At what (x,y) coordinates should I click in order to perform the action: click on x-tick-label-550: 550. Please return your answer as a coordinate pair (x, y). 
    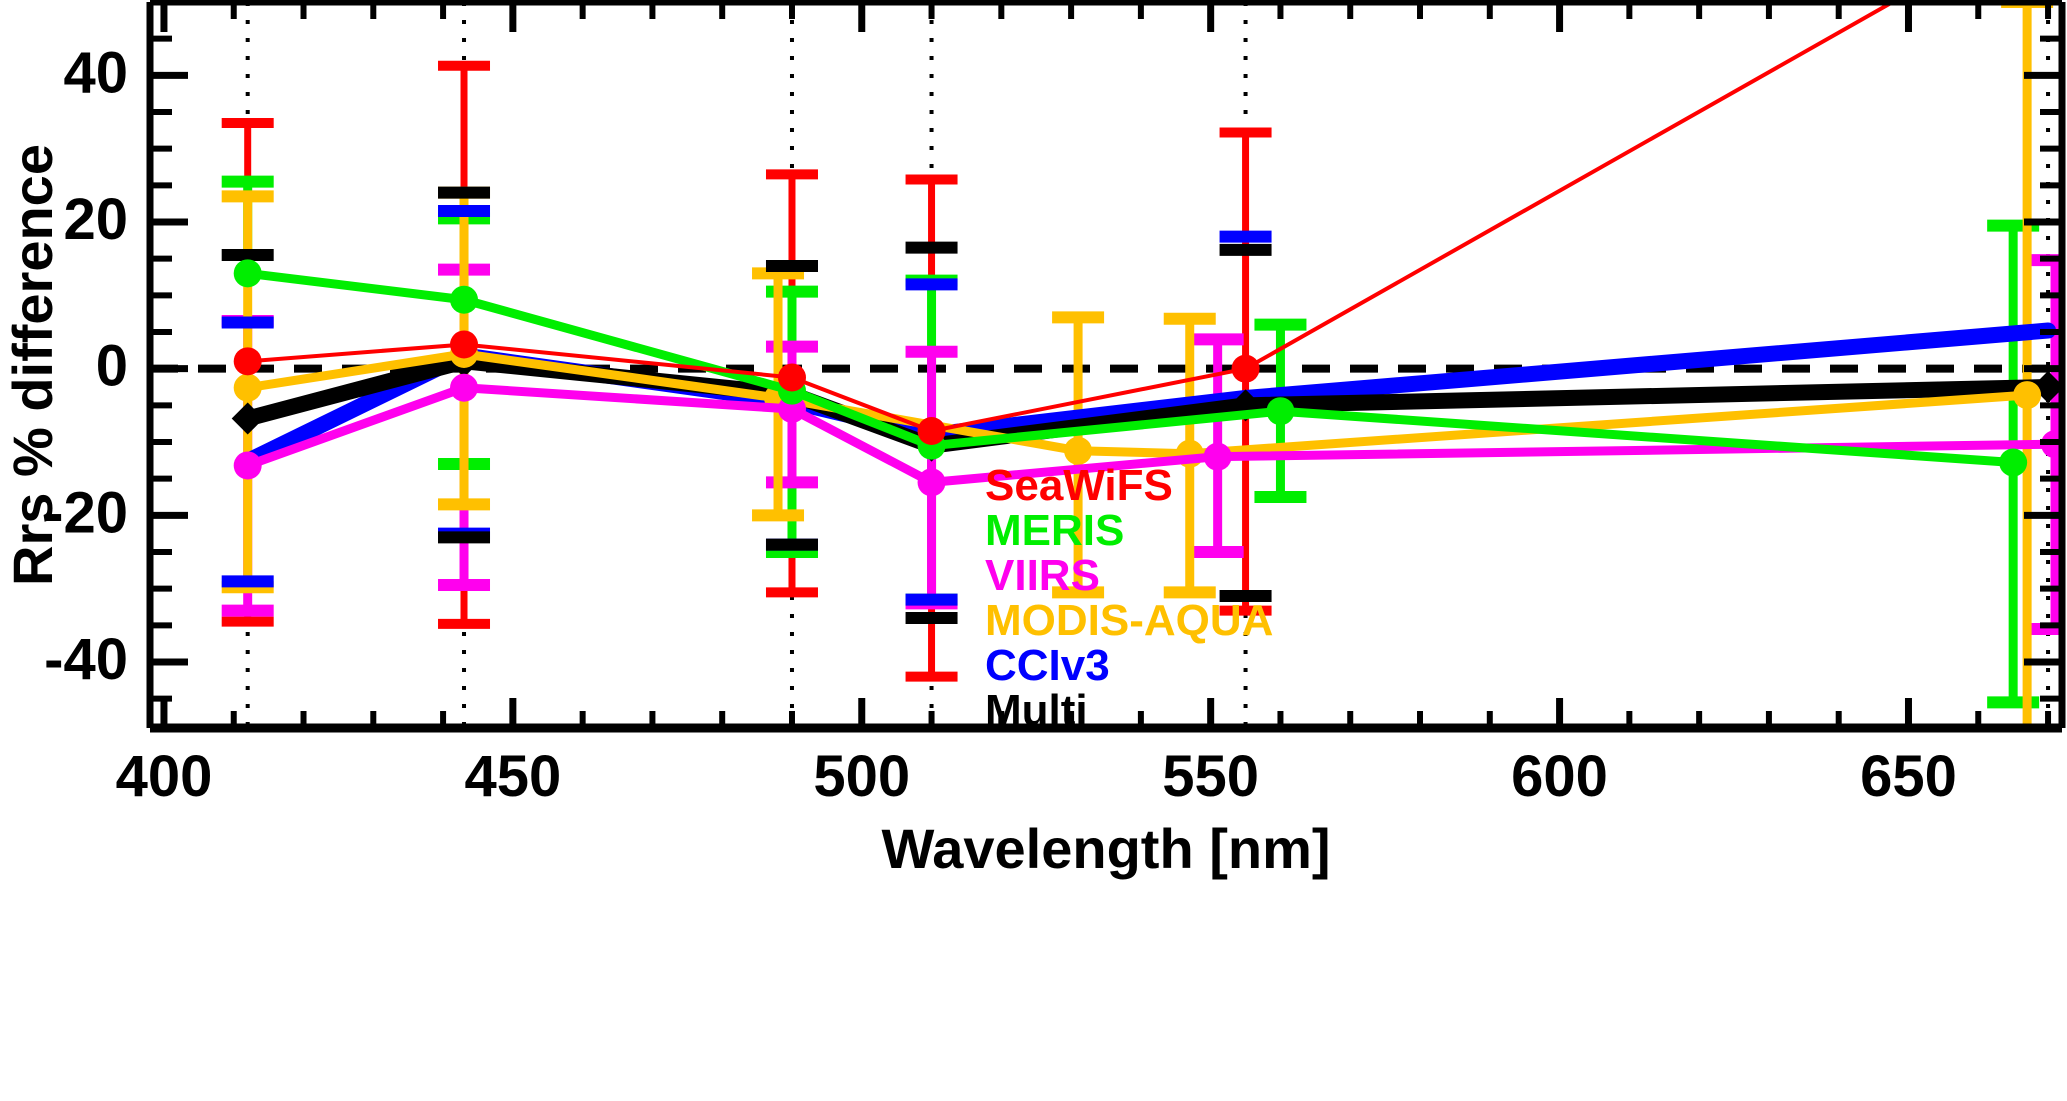
    Looking at the image, I should click on (1210, 776).